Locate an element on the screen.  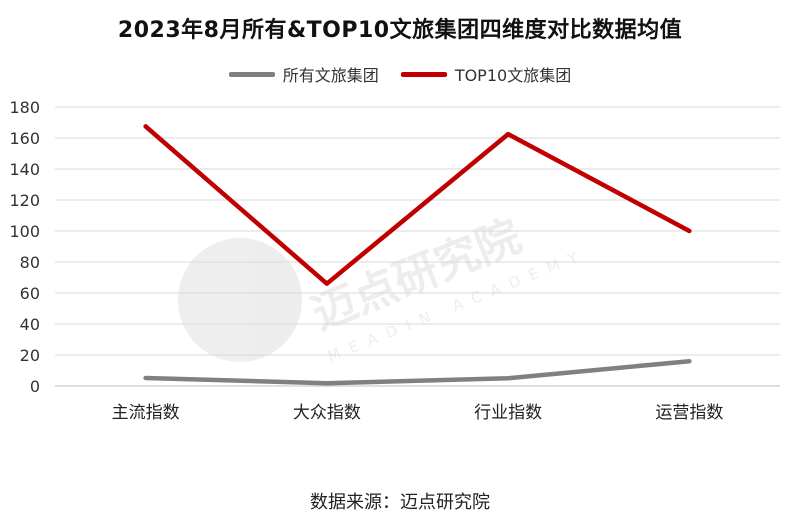
x-tick-label: 主流指数 is located at coordinates (146, 413).